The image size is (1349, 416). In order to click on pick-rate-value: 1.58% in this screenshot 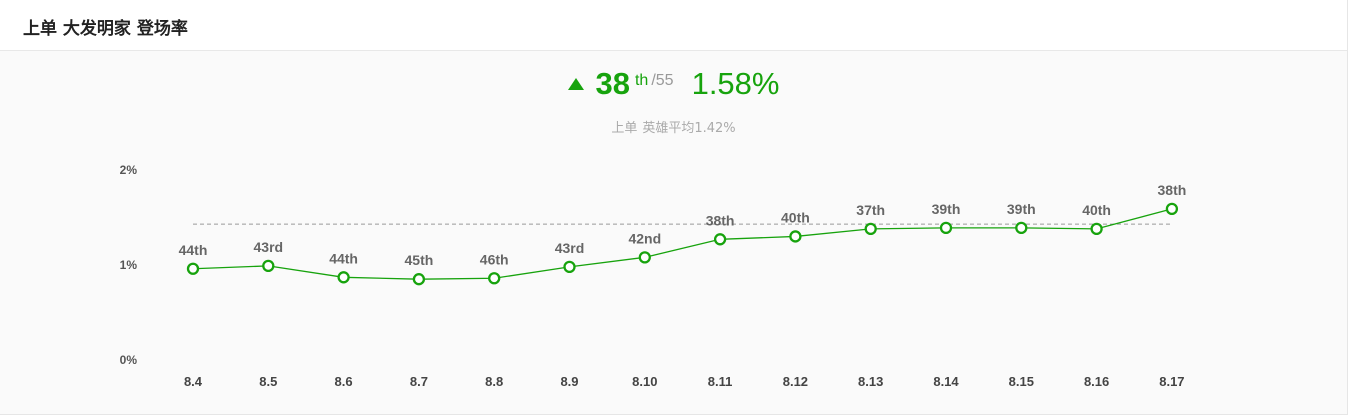, I will do `click(735, 83)`.